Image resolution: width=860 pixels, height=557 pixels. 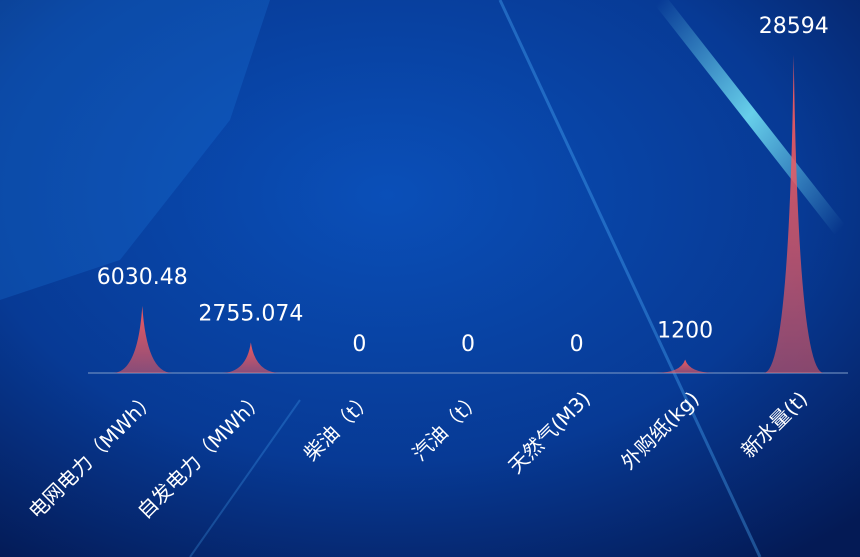 I want to click on value-label: 6030.48, so click(x=142, y=277).